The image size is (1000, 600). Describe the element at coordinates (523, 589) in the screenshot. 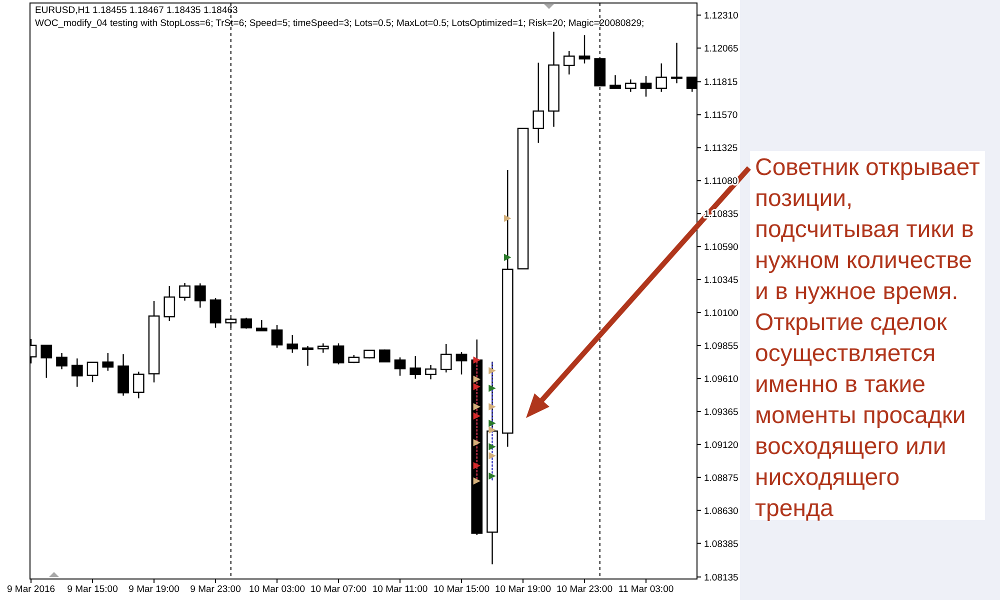

I see `x-tick-label: 10 Mar 19:00` at that location.